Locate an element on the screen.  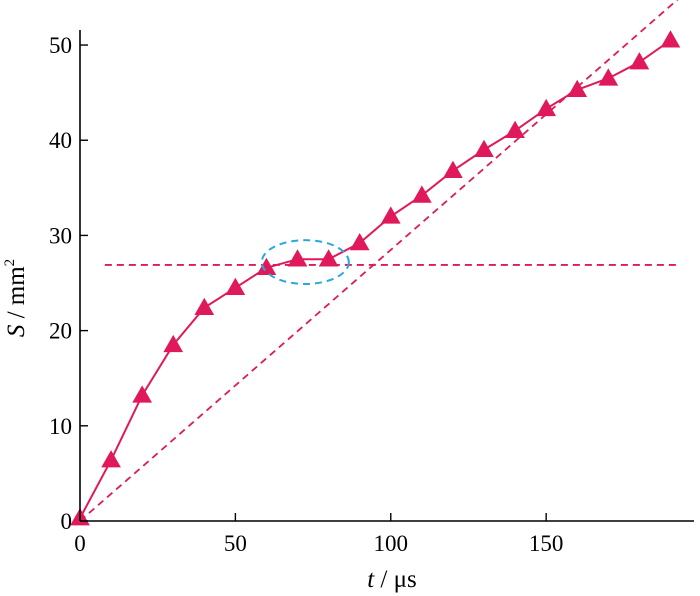
x-axis-unit: μs is located at coordinates (405, 579).